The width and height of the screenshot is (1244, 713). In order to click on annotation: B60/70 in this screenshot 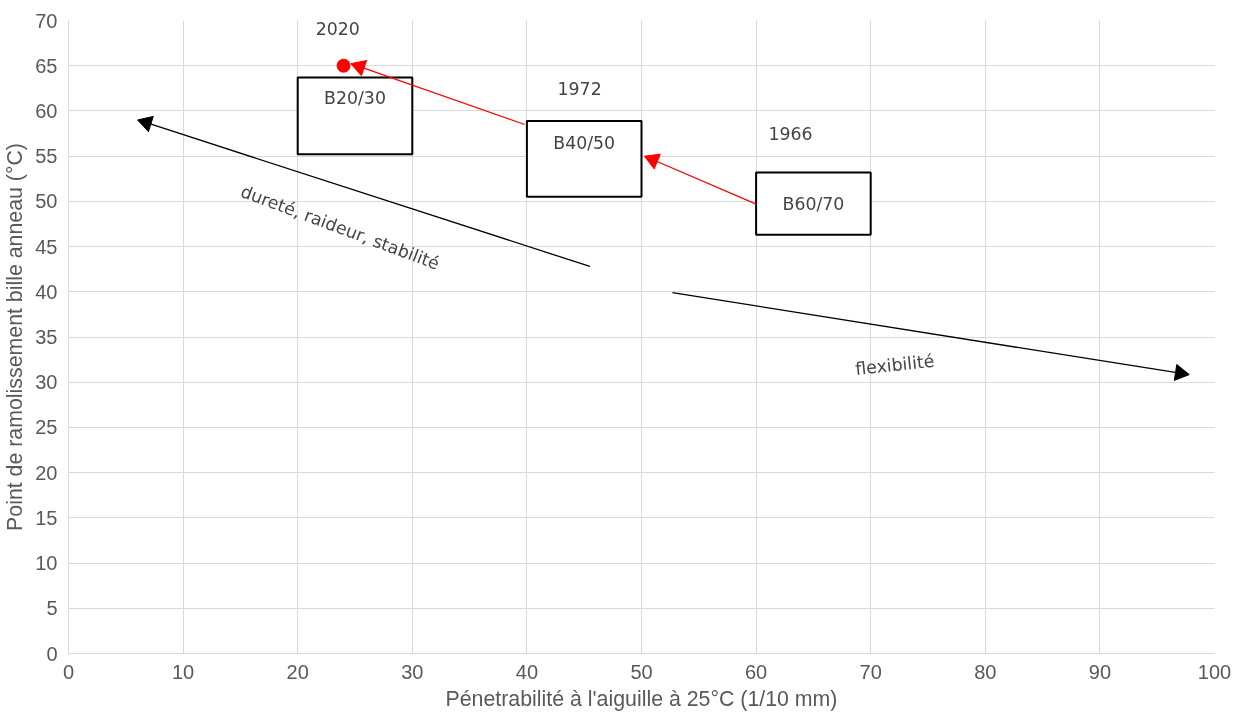, I will do `click(813, 204)`.